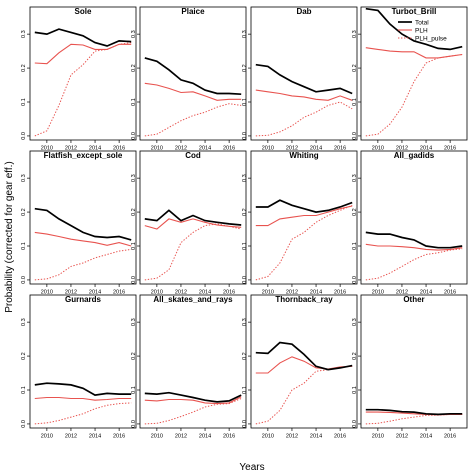 This screenshot has width=474, height=474. What do you see at coordinates (193, 299) in the screenshot?
I see `panel-title: All_skates_and_rays` at bounding box center [193, 299].